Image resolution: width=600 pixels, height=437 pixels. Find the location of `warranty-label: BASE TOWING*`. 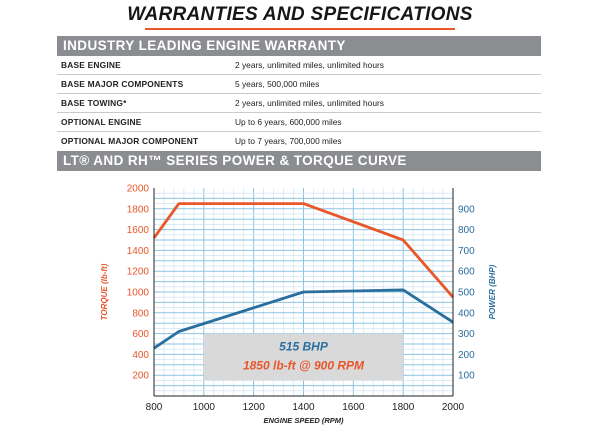

warranty-label: BASE TOWING* is located at coordinates (144, 103).